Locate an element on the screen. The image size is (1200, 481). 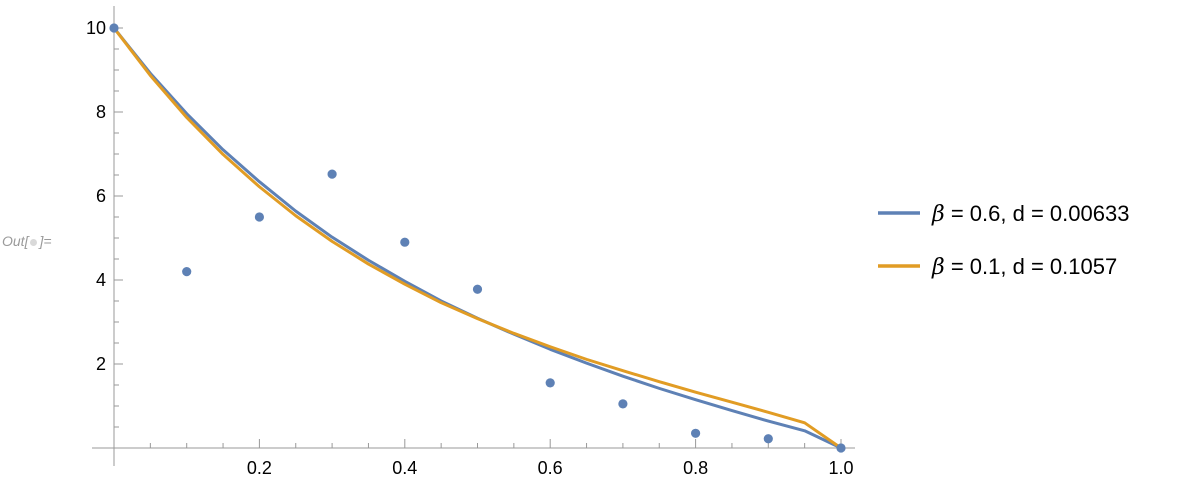
x-tick-label: 0.2 is located at coordinates (259, 468).